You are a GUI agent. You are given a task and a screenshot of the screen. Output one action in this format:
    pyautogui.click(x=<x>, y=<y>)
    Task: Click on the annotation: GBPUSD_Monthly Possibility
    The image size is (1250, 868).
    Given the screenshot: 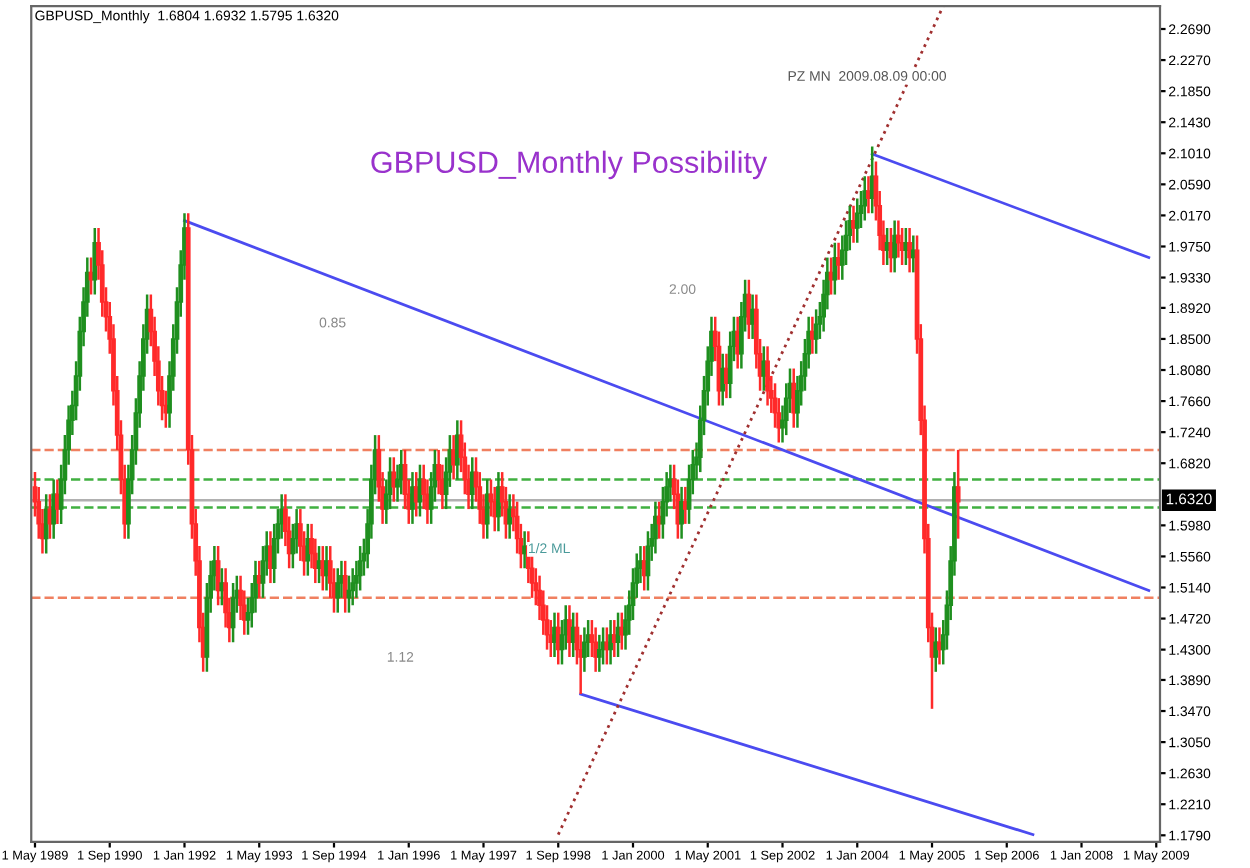 What is the action you would take?
    pyautogui.click(x=569, y=165)
    